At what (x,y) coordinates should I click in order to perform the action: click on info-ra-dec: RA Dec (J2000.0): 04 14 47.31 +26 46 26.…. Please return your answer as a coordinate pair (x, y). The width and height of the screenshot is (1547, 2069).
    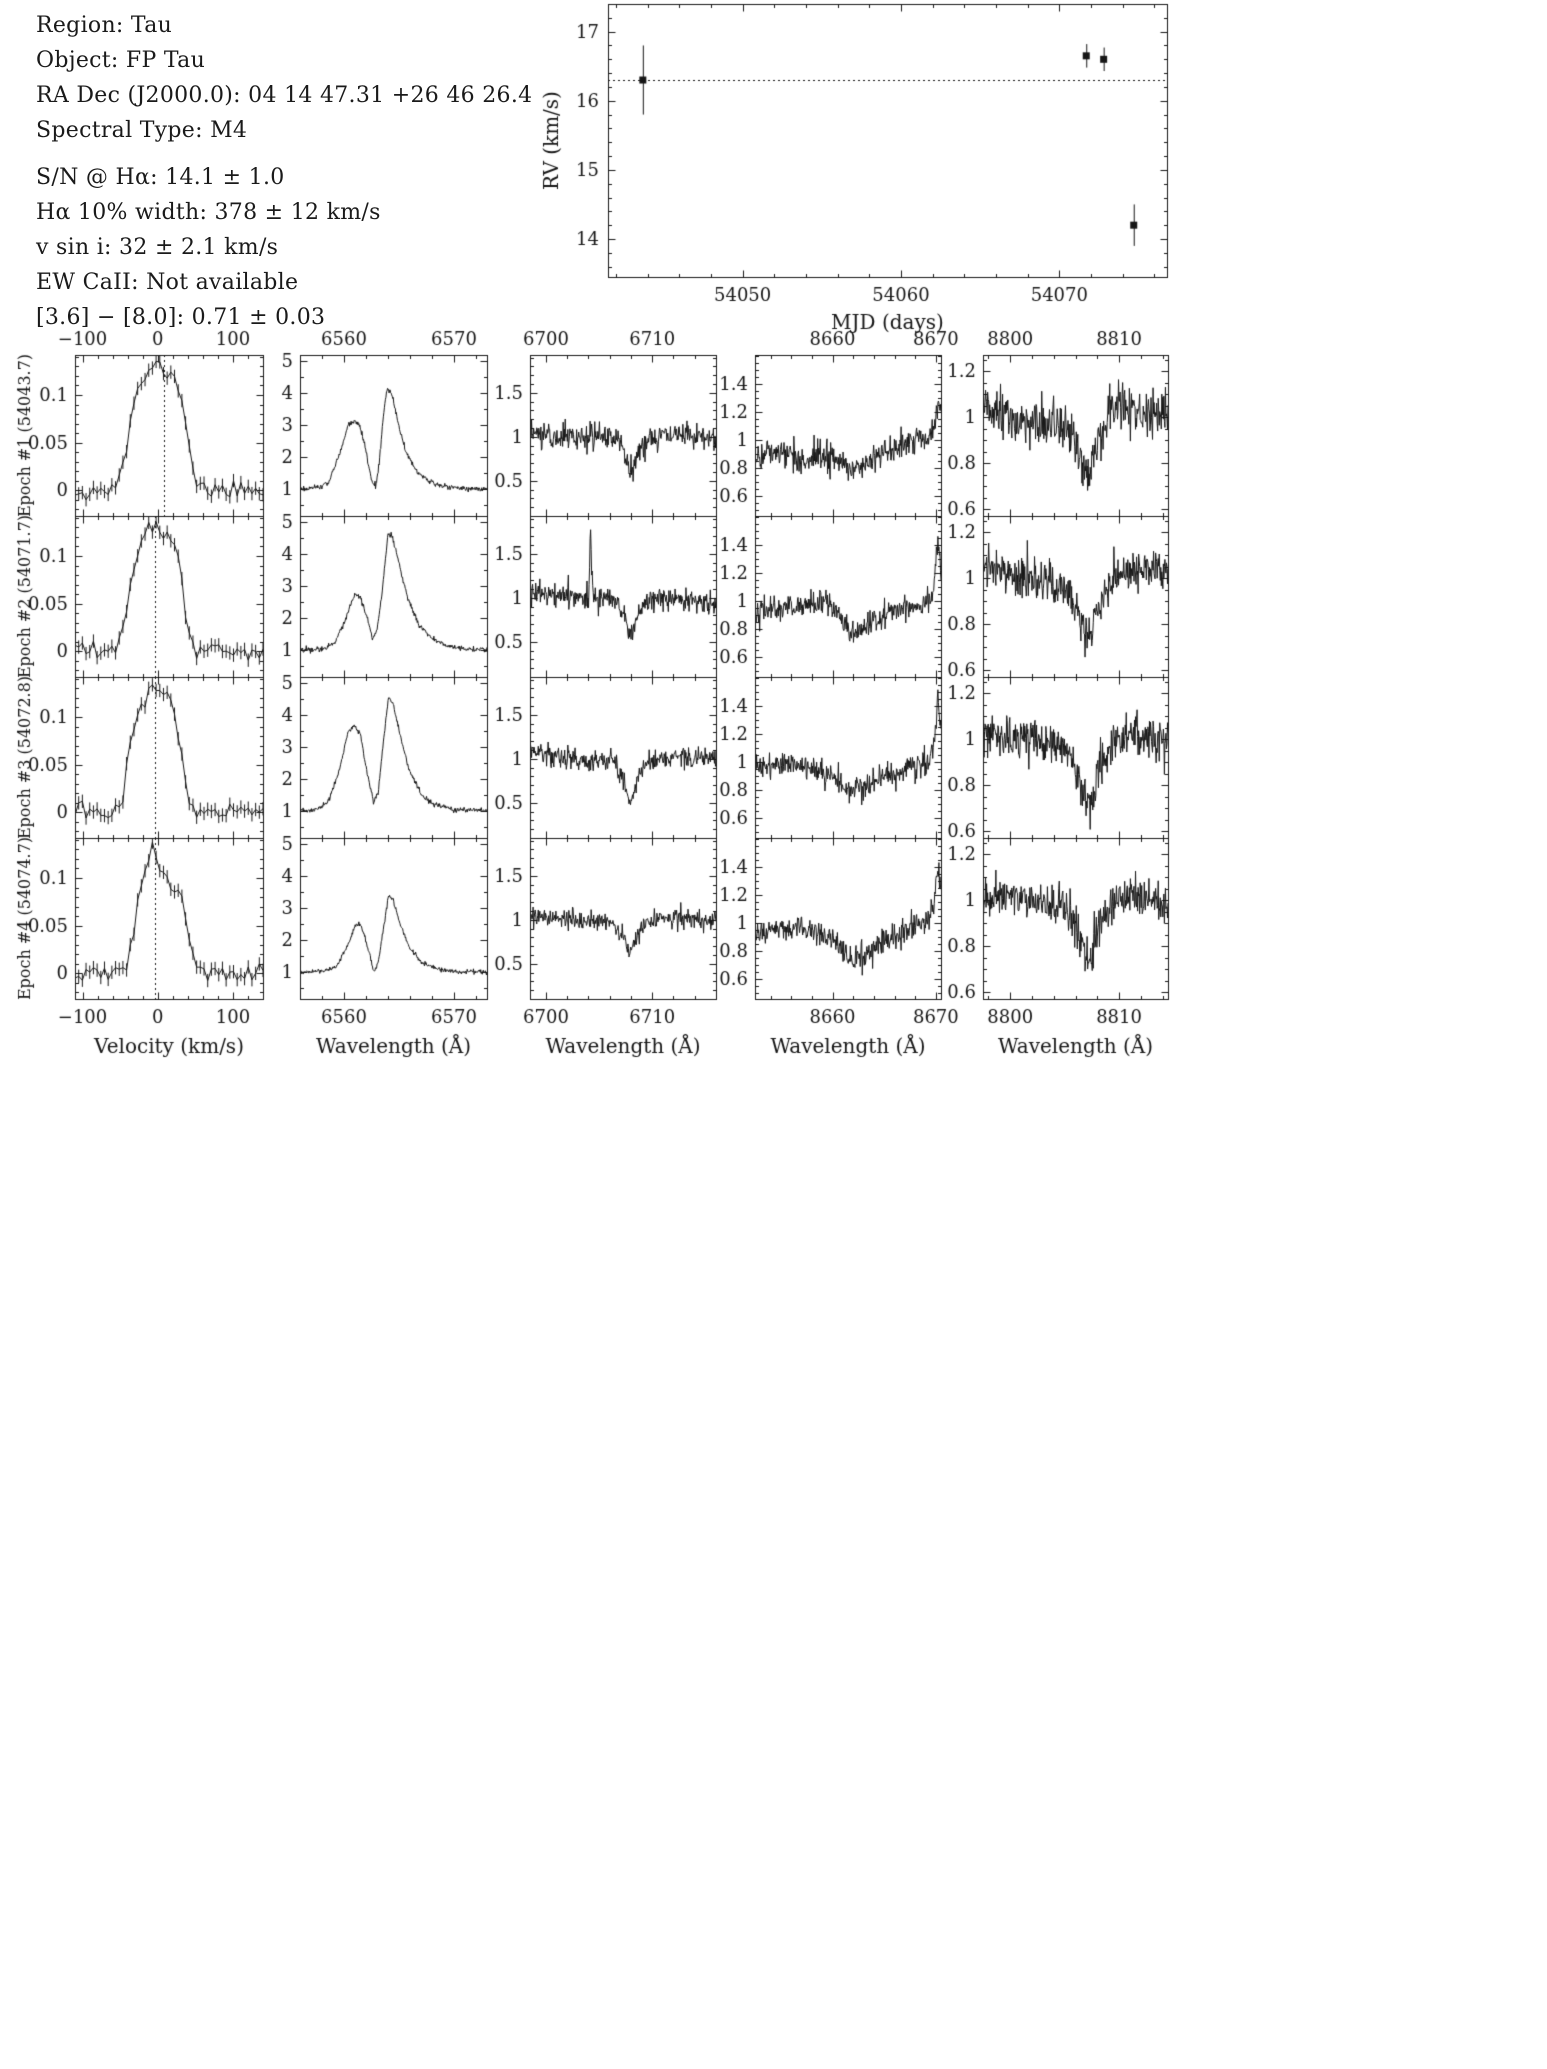
    Looking at the image, I should click on (284, 95).